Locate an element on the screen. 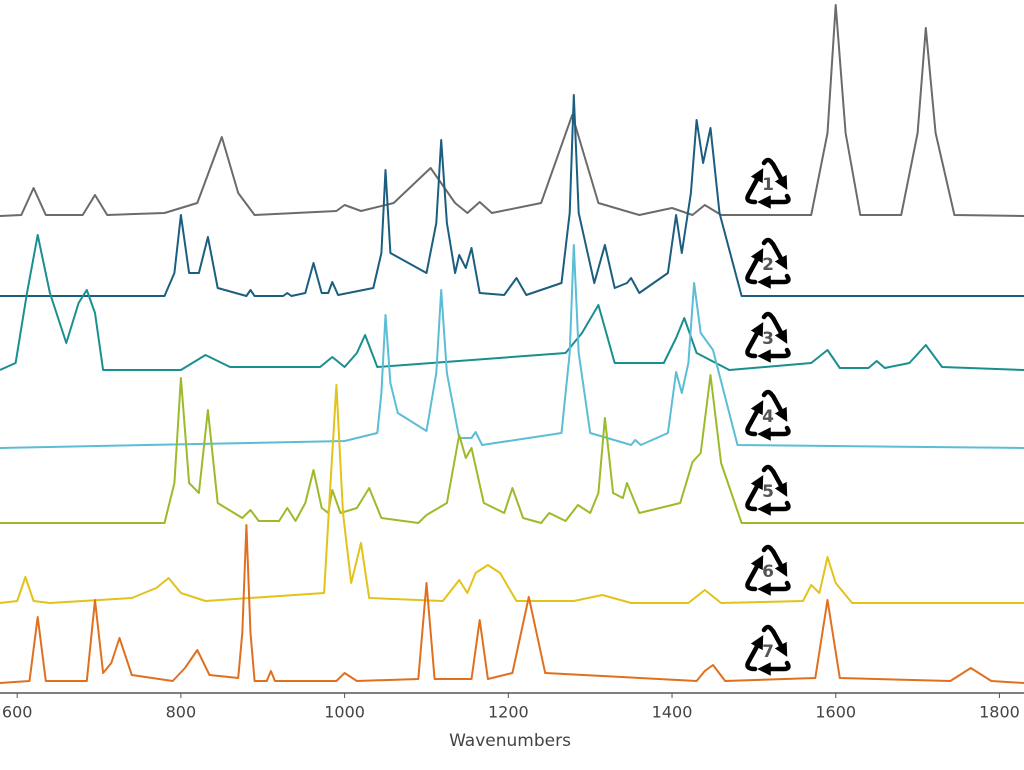  x-tick-label: 1200 is located at coordinates (508, 712).